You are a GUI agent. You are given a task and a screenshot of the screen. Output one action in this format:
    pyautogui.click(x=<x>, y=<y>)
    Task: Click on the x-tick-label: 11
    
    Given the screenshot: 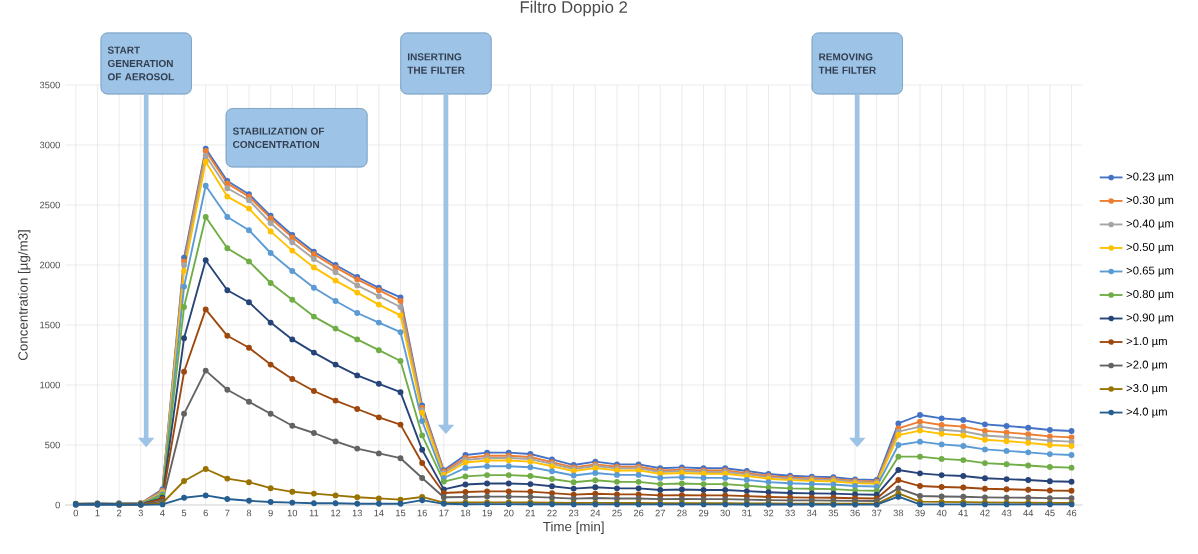 What is the action you would take?
    pyautogui.click(x=314, y=513)
    